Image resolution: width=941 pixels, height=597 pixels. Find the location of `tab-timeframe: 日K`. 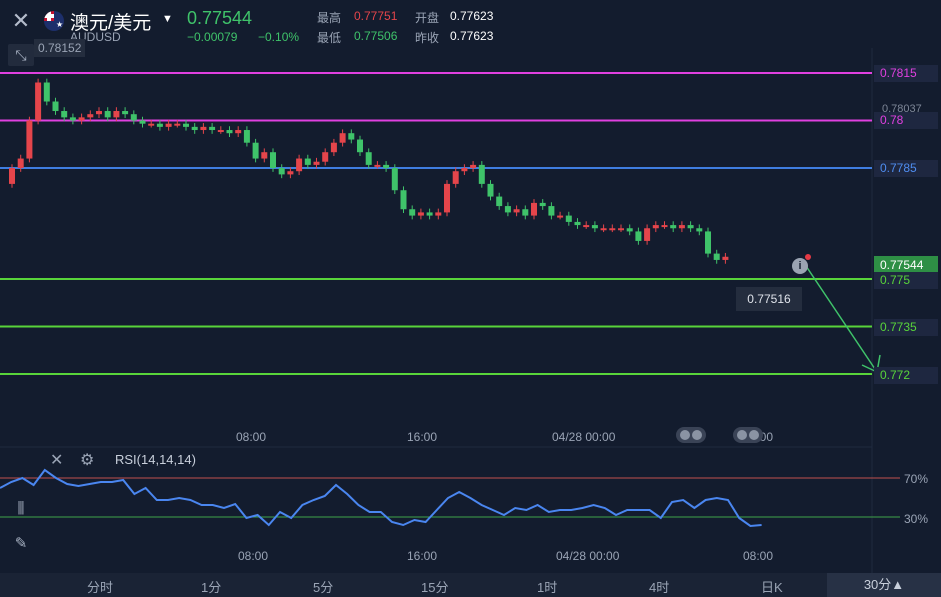

tab-timeframe: 日K is located at coordinates (772, 587).